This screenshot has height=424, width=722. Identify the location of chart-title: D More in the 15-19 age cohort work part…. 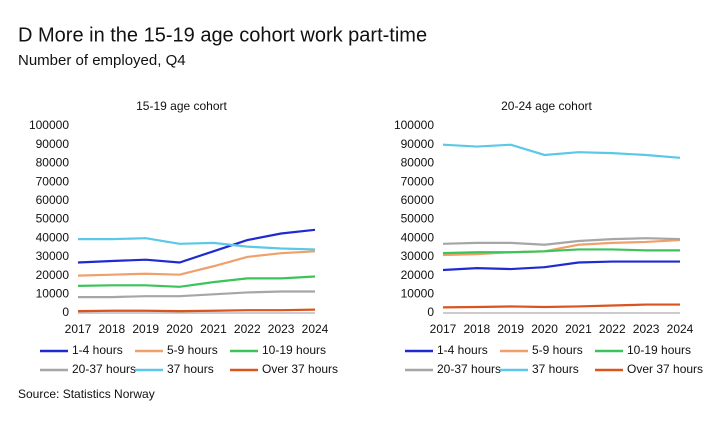
(222, 35).